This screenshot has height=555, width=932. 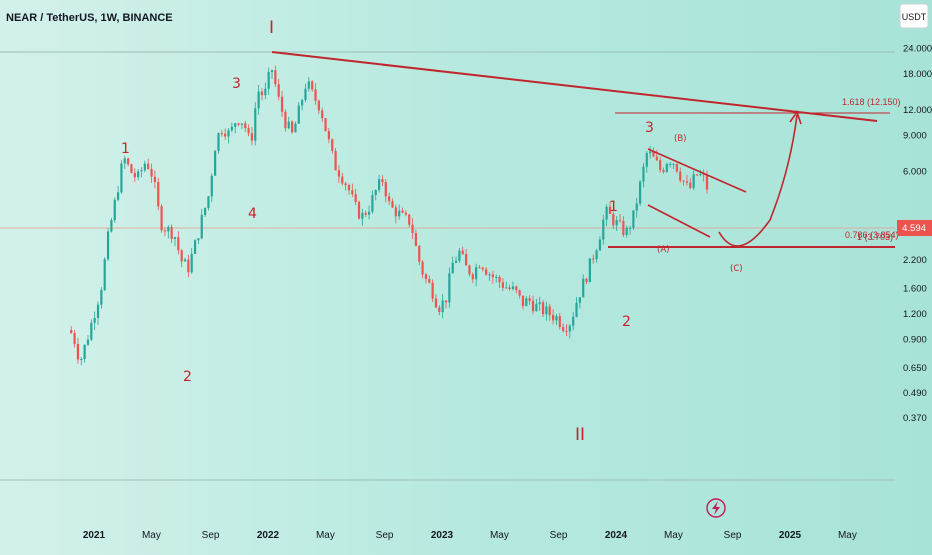 What do you see at coordinates (613, 207) in the screenshot?
I see `wave-label-sub-1: 1` at bounding box center [613, 207].